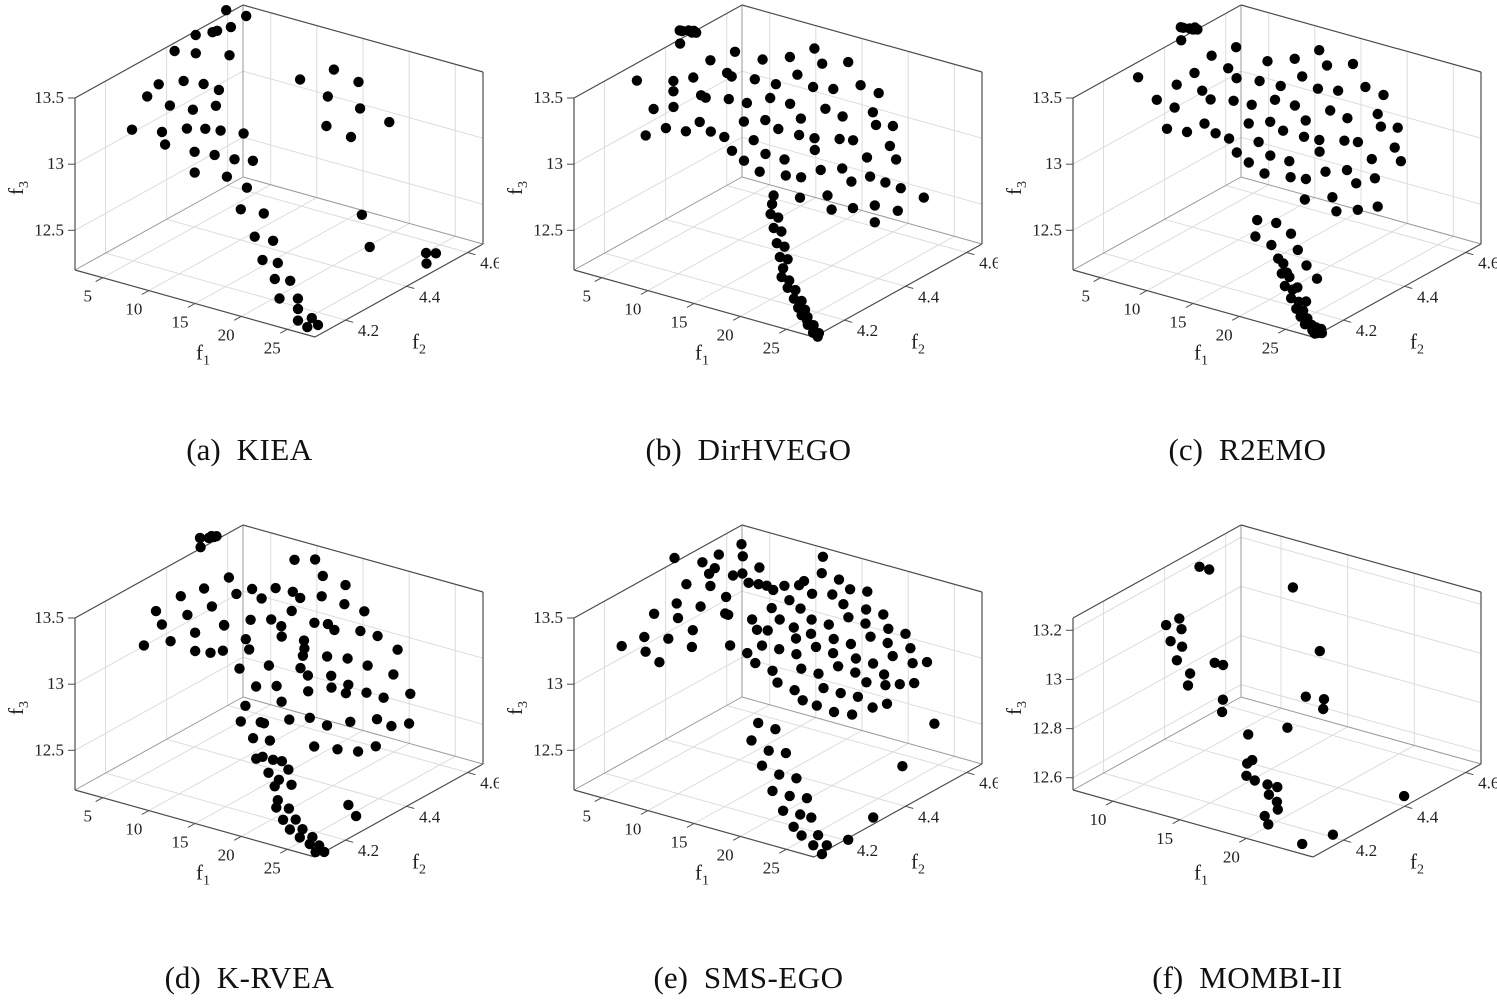  I want to click on caption-e: (e) SMS-EGO, so click(748, 977).